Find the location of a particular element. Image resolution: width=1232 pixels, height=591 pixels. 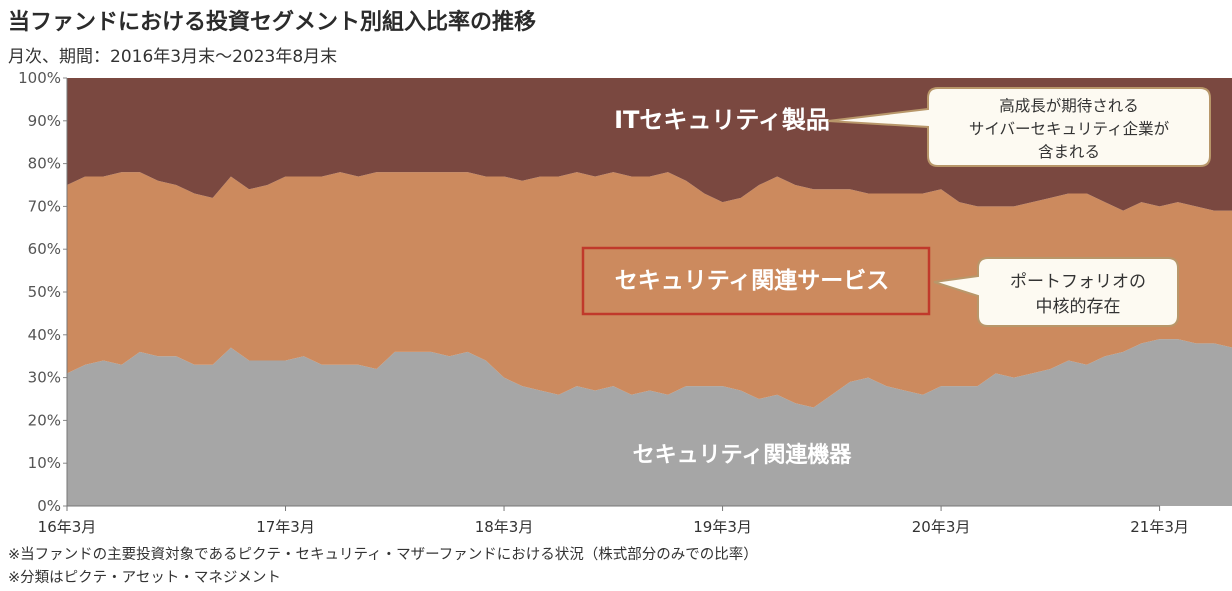

callout-services-line-1: ポートフォリオの is located at coordinates (1078, 282).